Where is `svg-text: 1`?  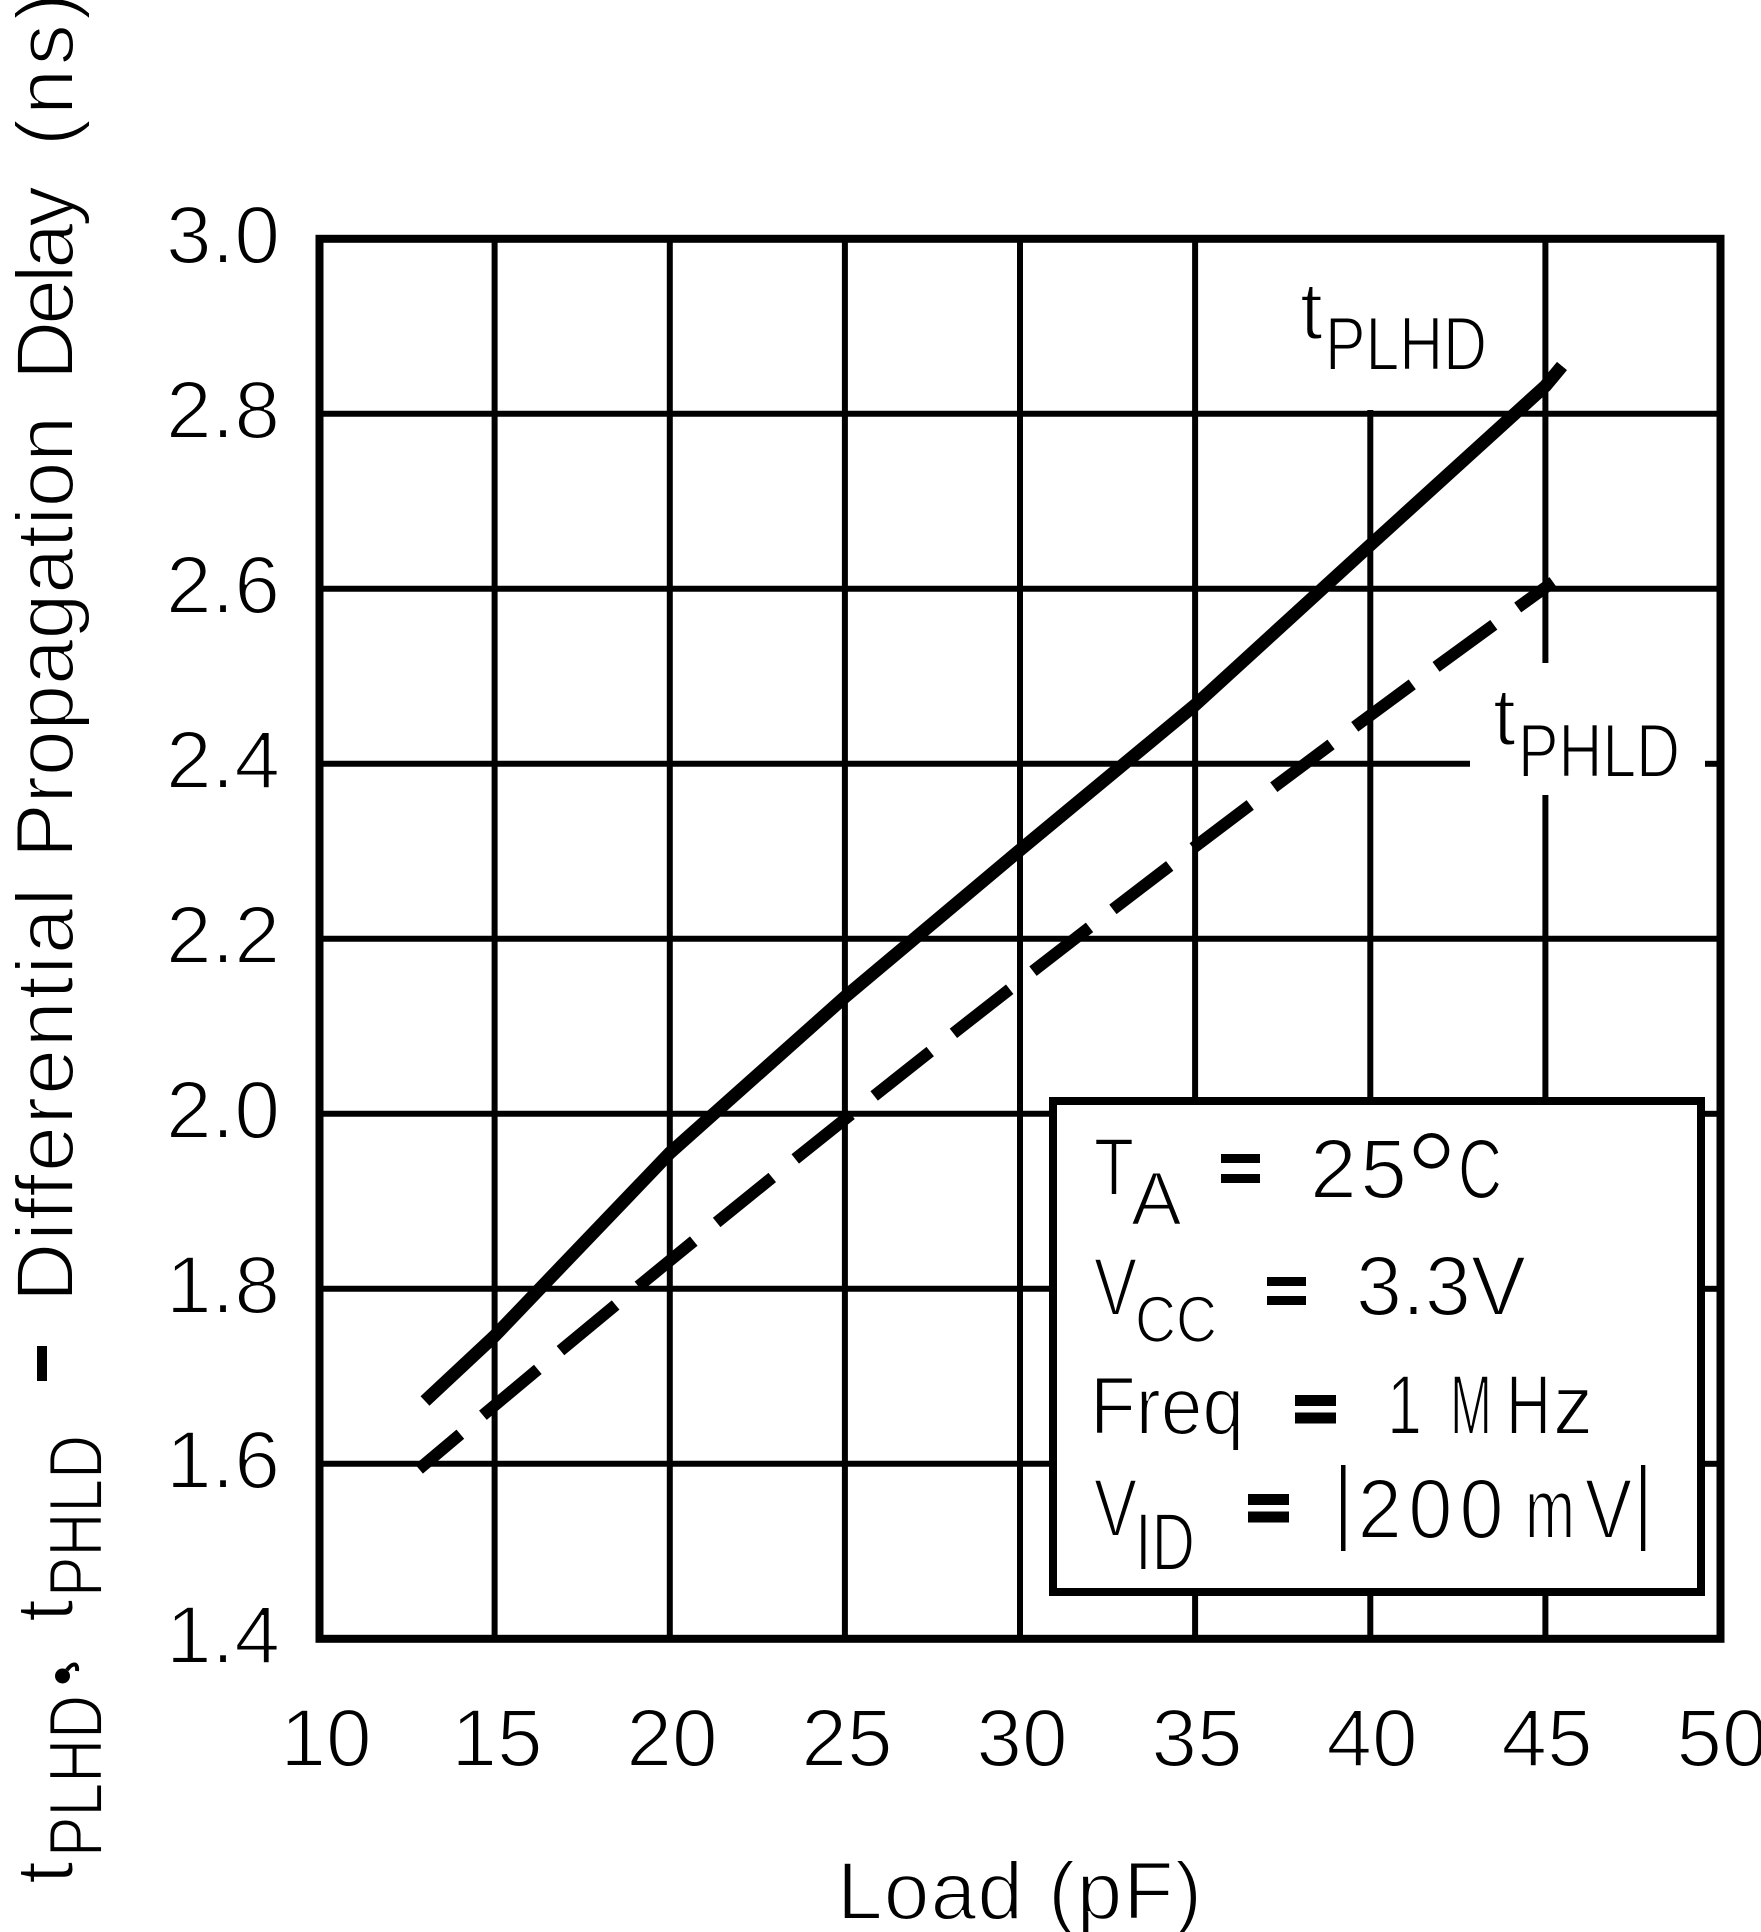
svg-text: 1 is located at coordinates (1404, 1405).